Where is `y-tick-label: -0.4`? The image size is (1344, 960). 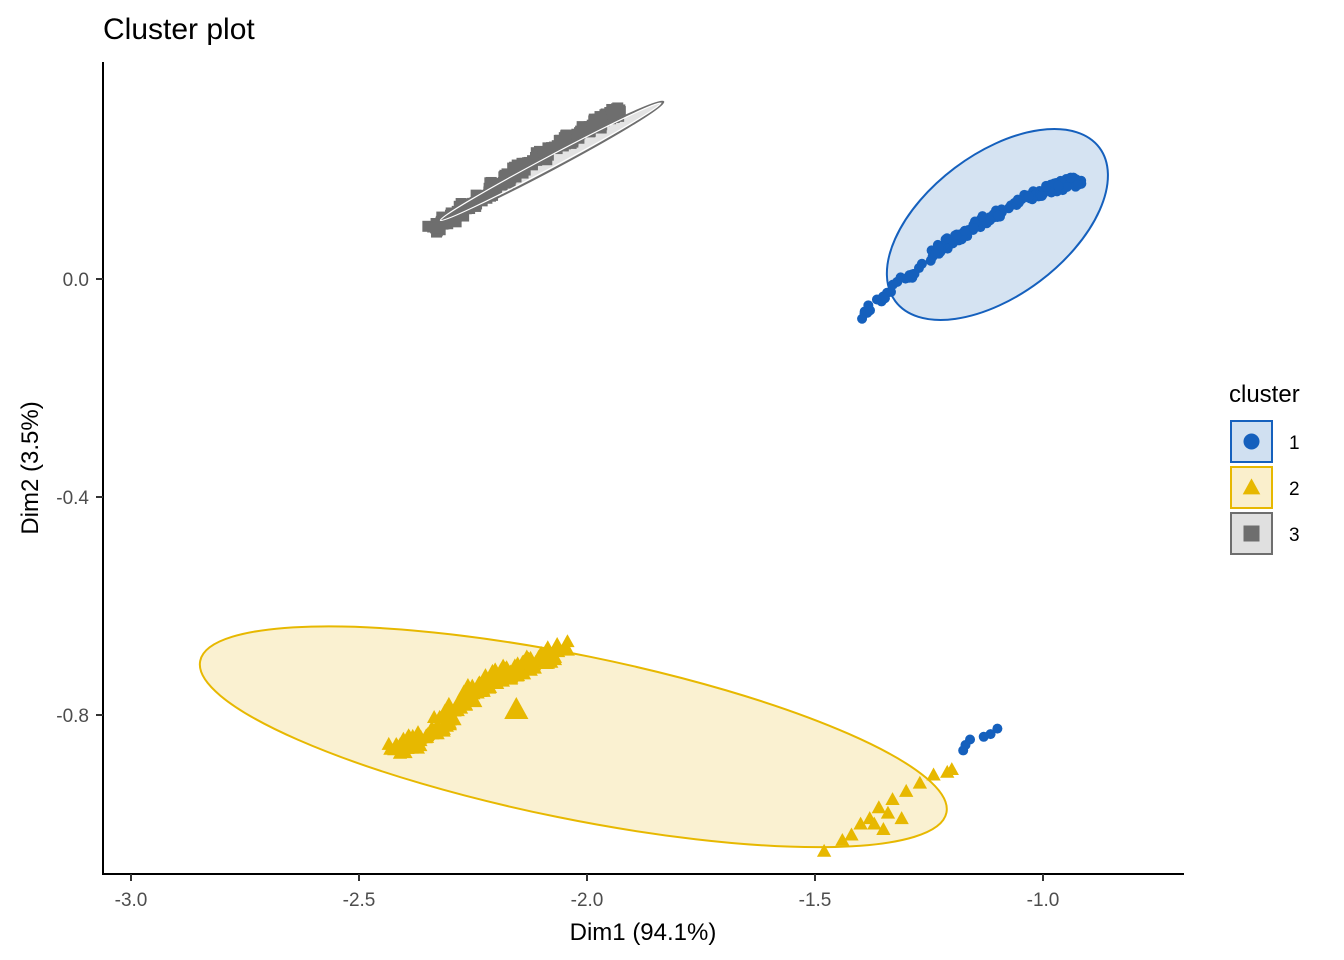
y-tick-label: -0.4 is located at coordinates (72, 498).